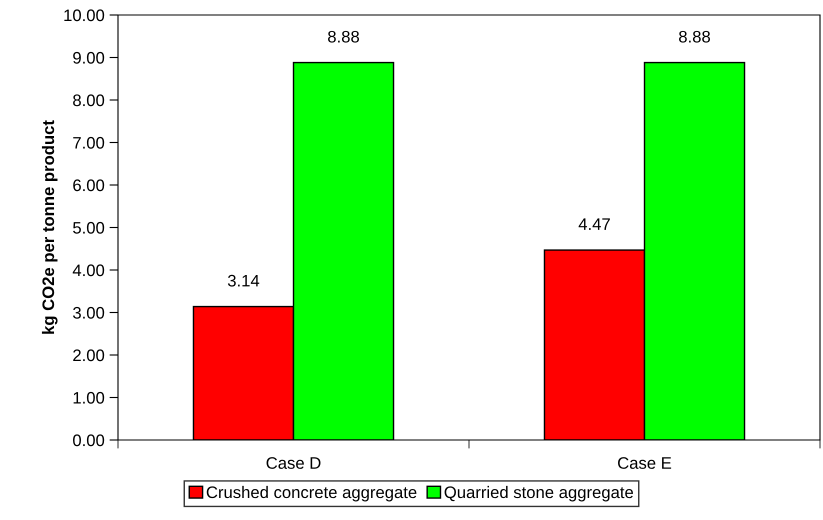  Describe the element at coordinates (88, 58) in the screenshot. I see `y-tick-label: 9.00` at that location.